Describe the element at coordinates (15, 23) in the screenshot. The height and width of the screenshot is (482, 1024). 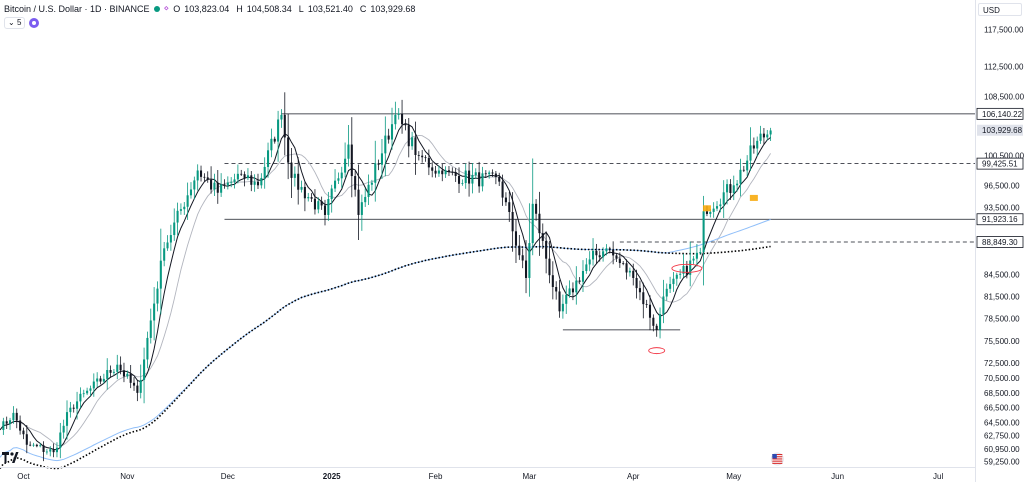
I see `indicators-toggle-button: ⌄ 5` at that location.